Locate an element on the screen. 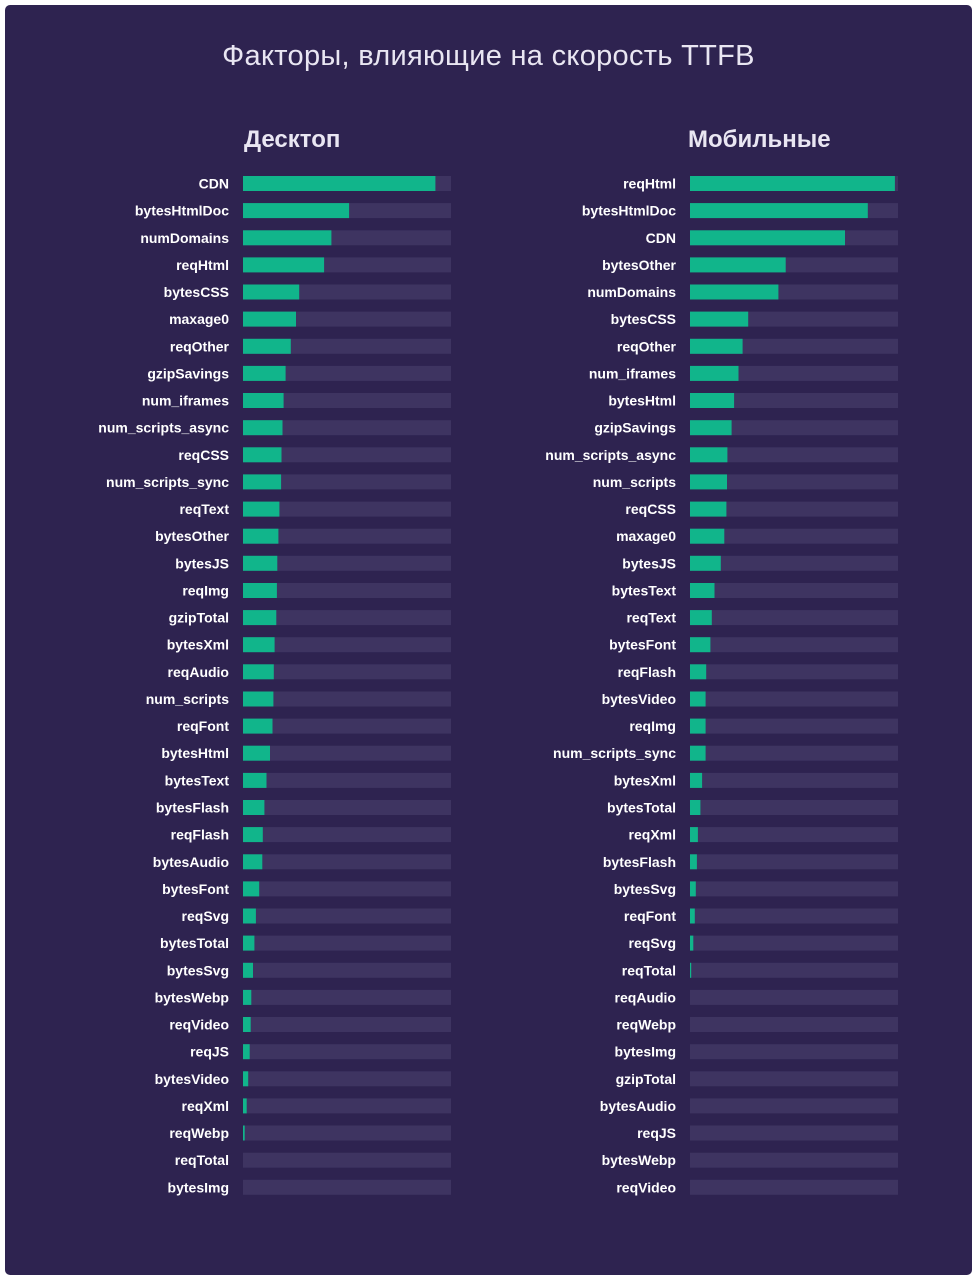  mobile-category-label-6: reqOther is located at coordinates (647, 346).